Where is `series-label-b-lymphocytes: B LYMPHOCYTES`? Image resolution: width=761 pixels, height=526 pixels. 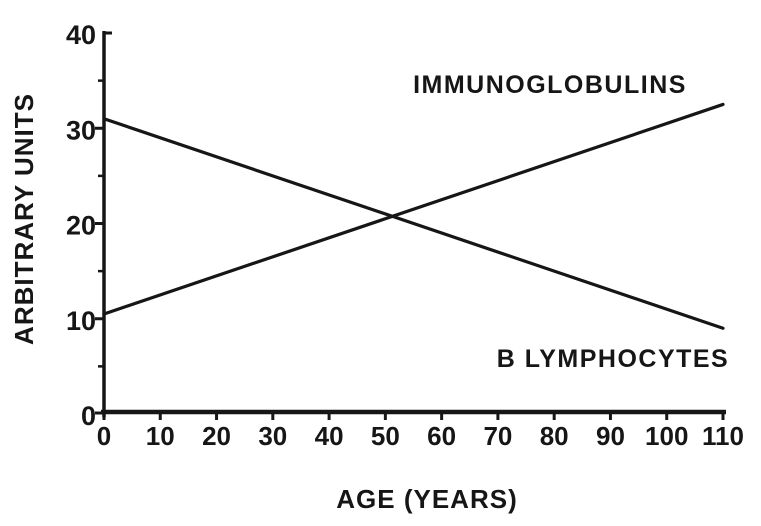
series-label-b-lymphocytes: B LYMPHOCYTES is located at coordinates (613, 359).